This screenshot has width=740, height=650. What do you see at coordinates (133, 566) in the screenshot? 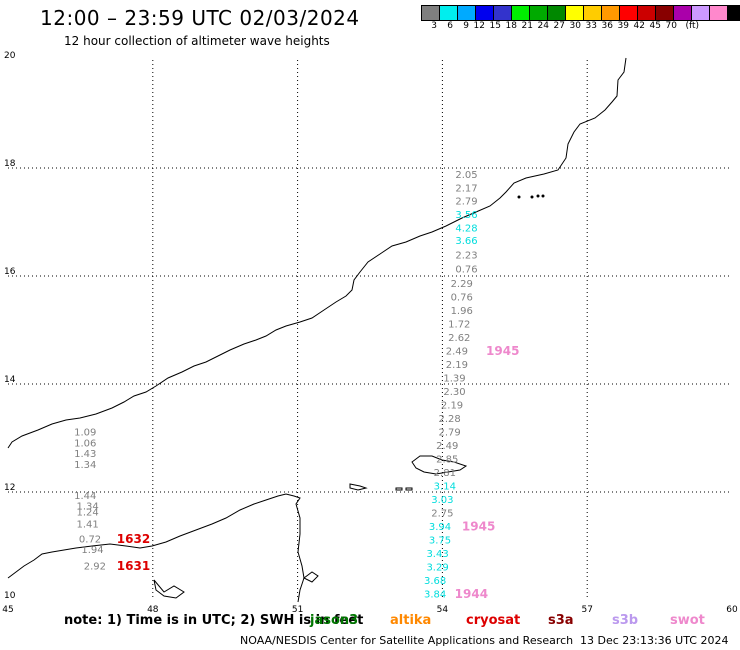
I see `pass-time-label: 1631` at bounding box center [133, 566].